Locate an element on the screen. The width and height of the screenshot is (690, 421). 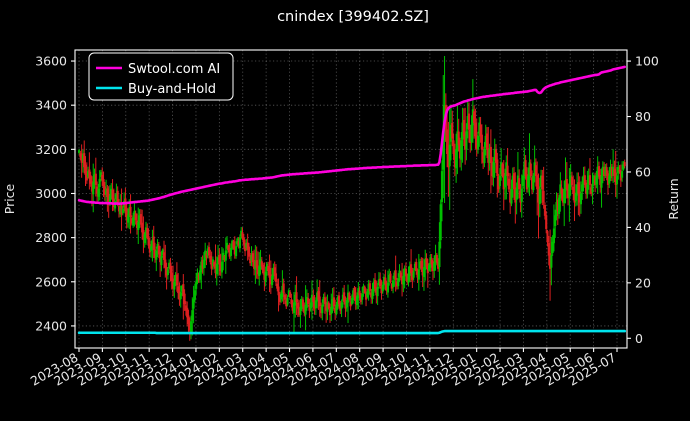
legend-label-swtool-ai: Swtool.com AI is located at coordinates (174, 69).